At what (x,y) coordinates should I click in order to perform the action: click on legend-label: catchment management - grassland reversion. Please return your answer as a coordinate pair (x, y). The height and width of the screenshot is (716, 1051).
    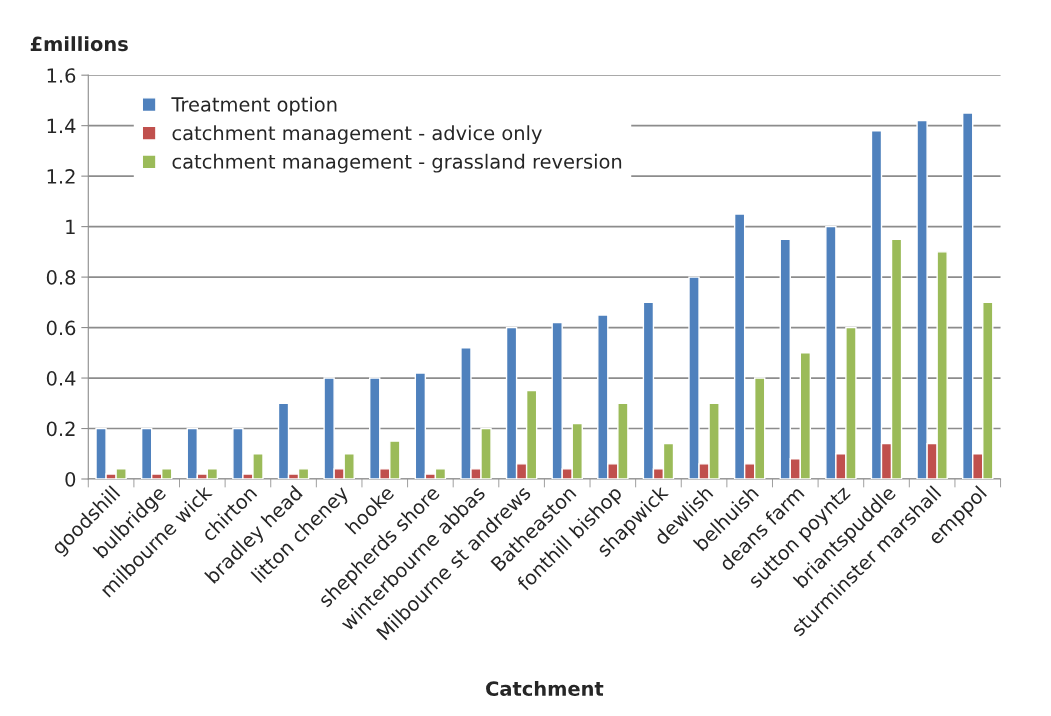
    Looking at the image, I should click on (397, 163).